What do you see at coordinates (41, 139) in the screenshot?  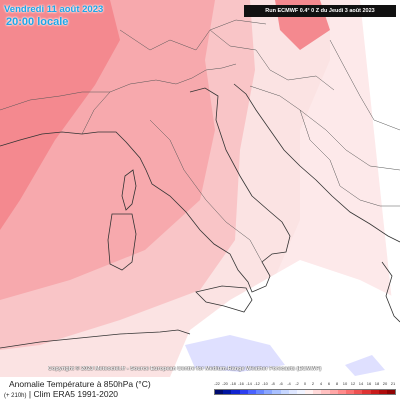 I see `coast-france-south` at bounding box center [41, 139].